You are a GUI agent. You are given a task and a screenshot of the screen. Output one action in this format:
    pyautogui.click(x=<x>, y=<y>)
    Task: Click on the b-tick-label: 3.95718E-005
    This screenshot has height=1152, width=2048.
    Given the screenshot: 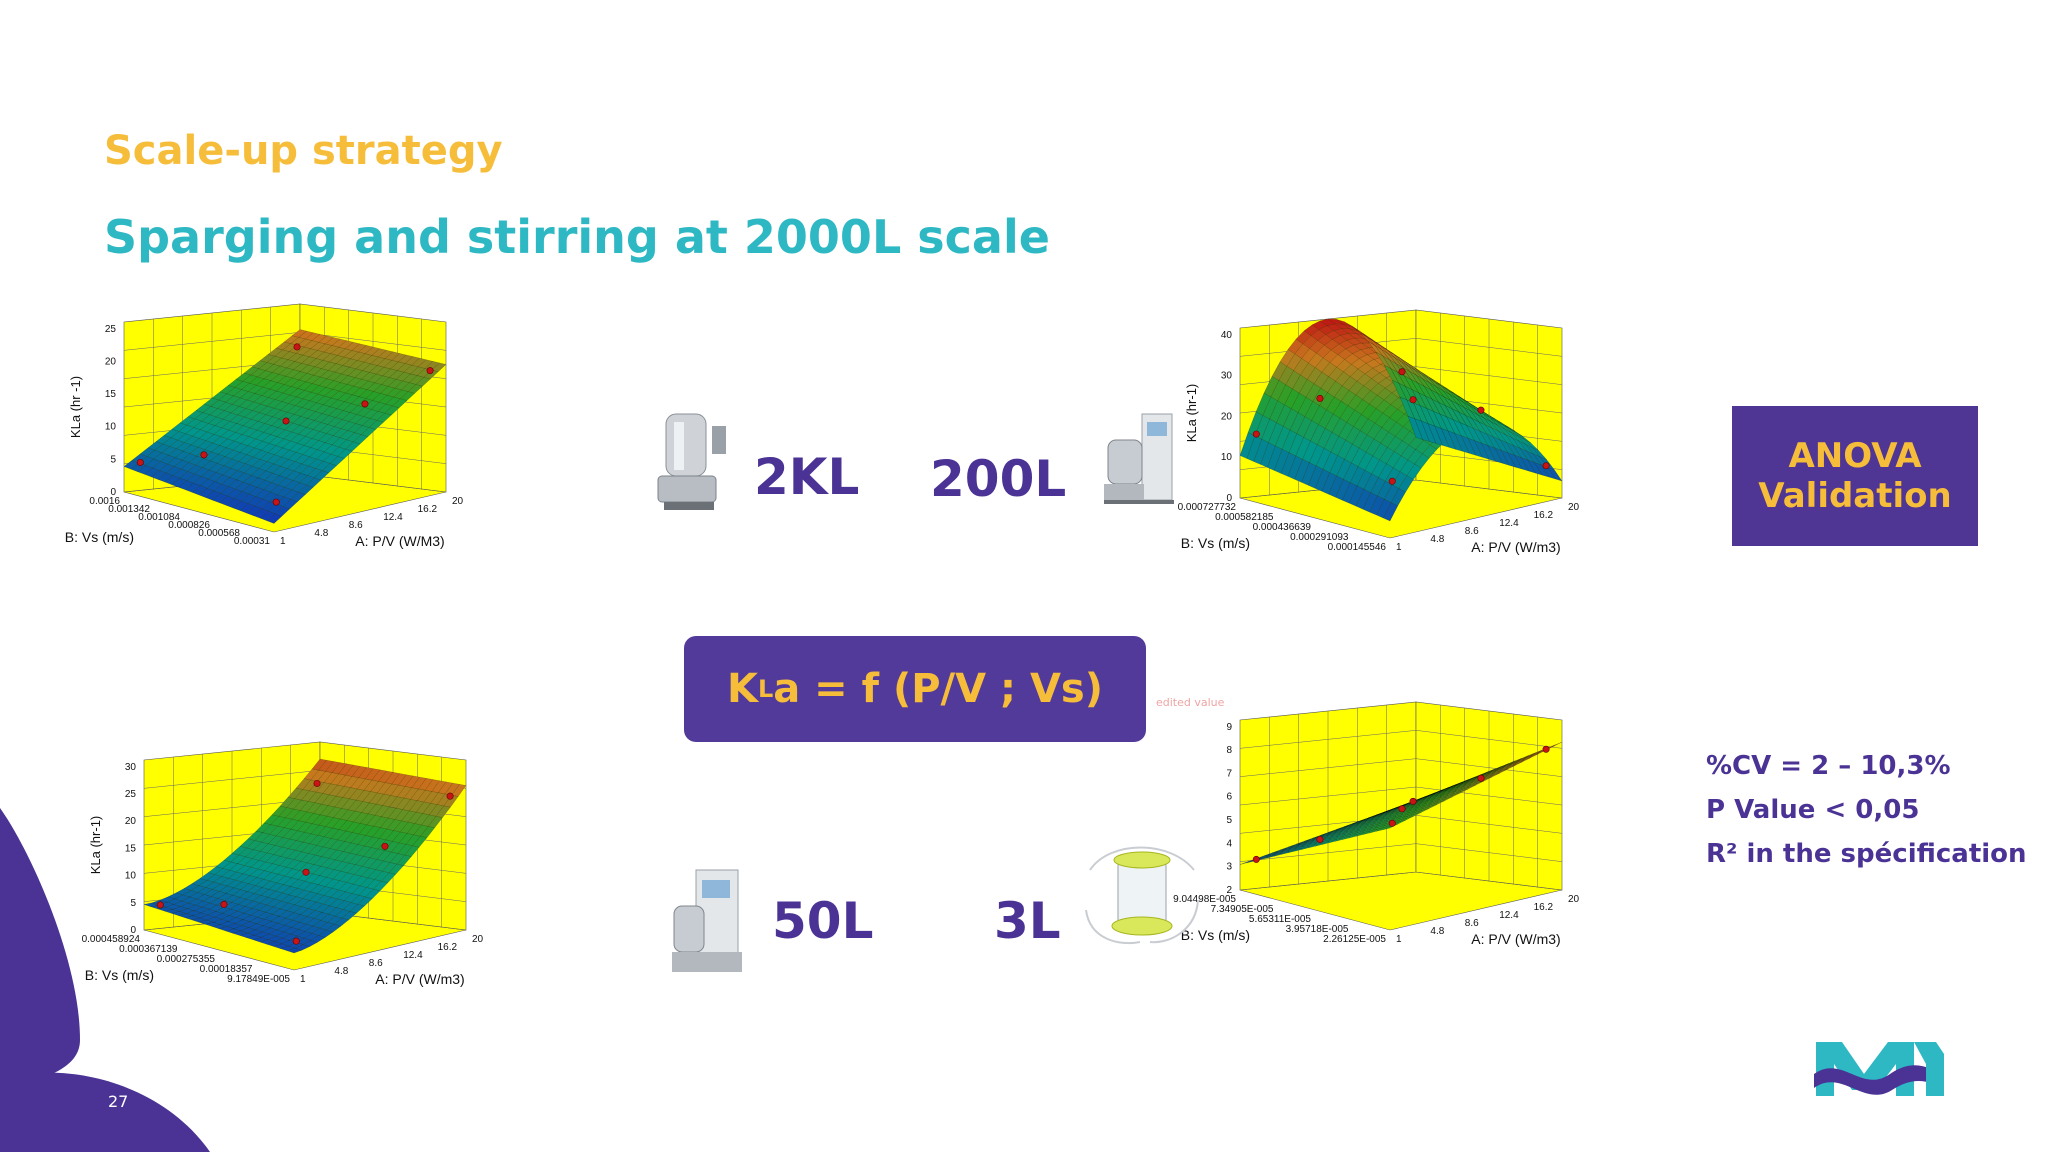 What is the action you would take?
    pyautogui.click(x=1317, y=929)
    